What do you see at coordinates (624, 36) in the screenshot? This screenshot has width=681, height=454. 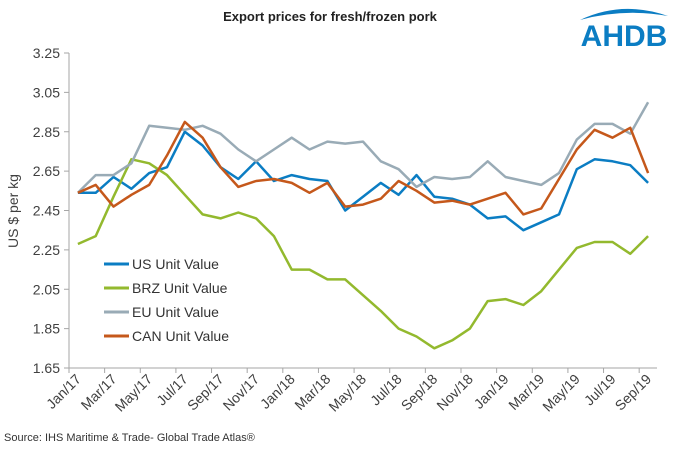 I see `svg-text: AHDB` at bounding box center [624, 36].